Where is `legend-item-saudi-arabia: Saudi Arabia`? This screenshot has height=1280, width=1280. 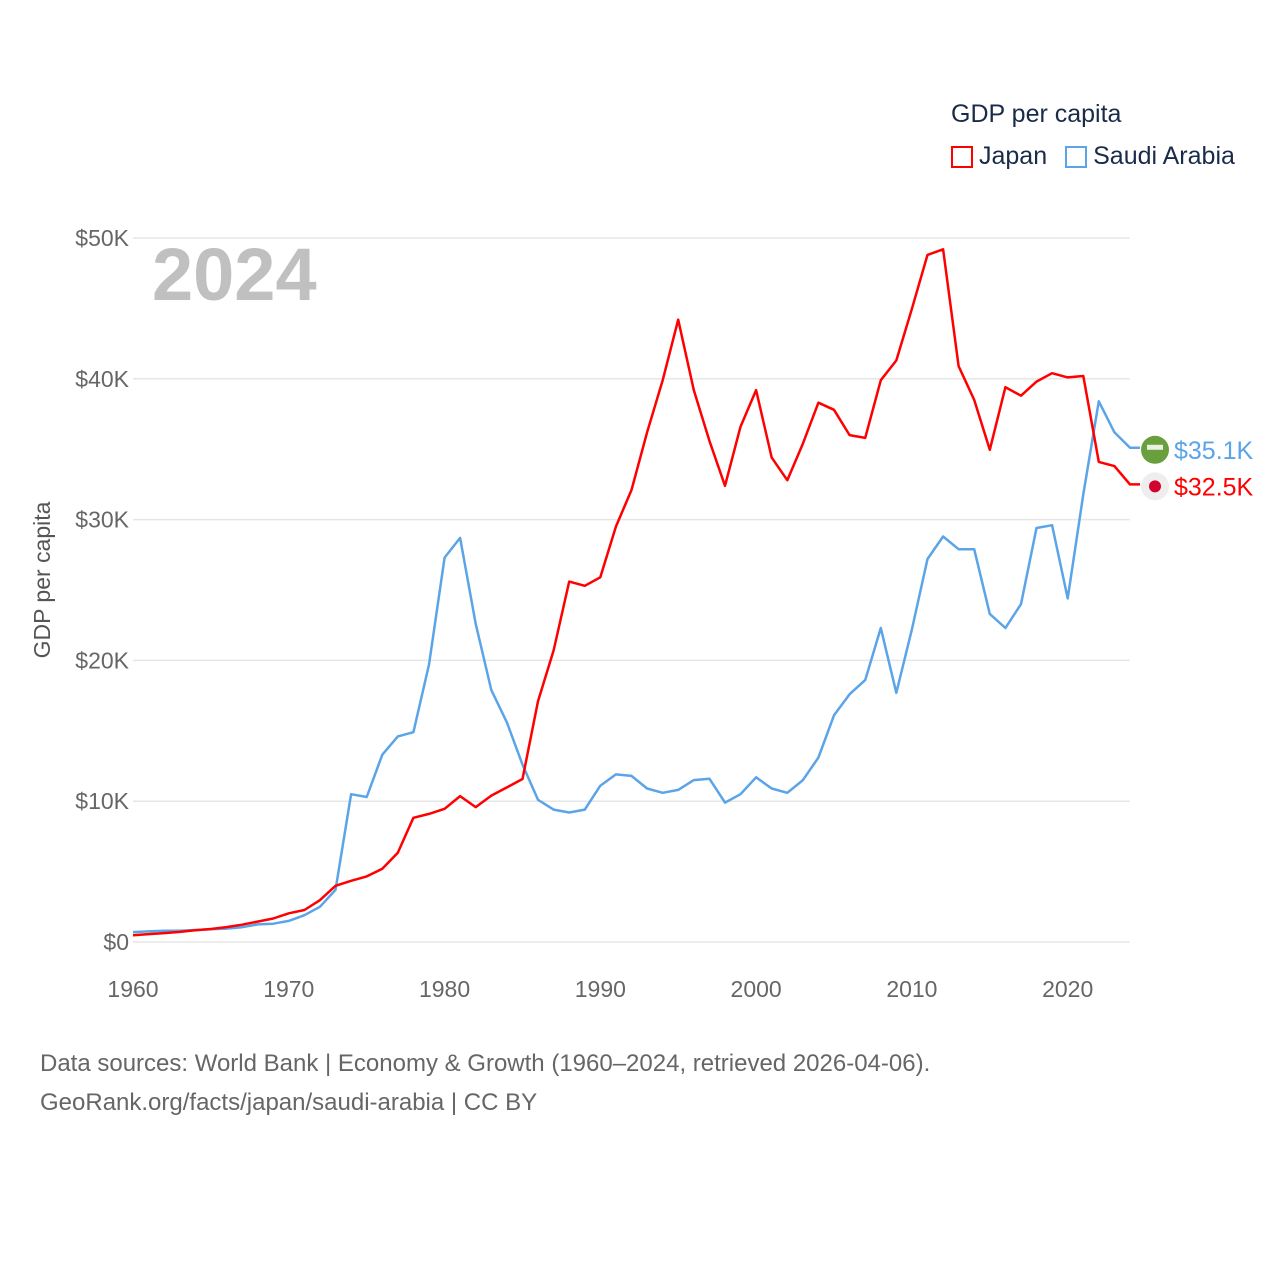
legend-item-saudi-arabia: Saudi Arabia is located at coordinates (1150, 156).